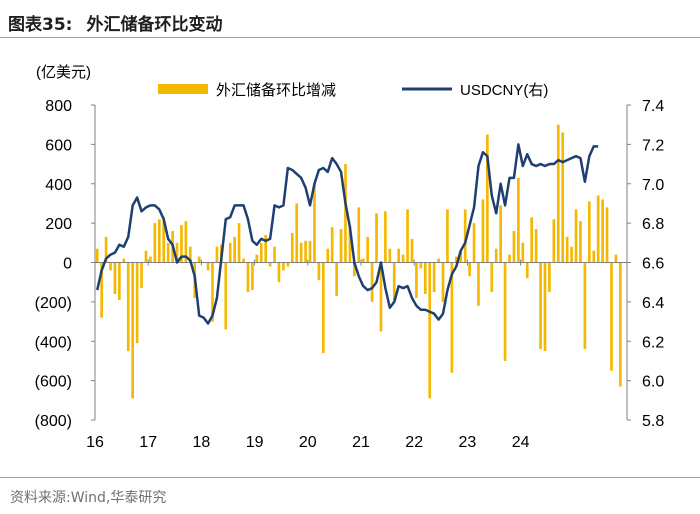 The height and width of the screenshot is (514, 700). Describe the element at coordinates (653, 342) in the screenshot. I see `right-tick-label: 6.2` at that location.